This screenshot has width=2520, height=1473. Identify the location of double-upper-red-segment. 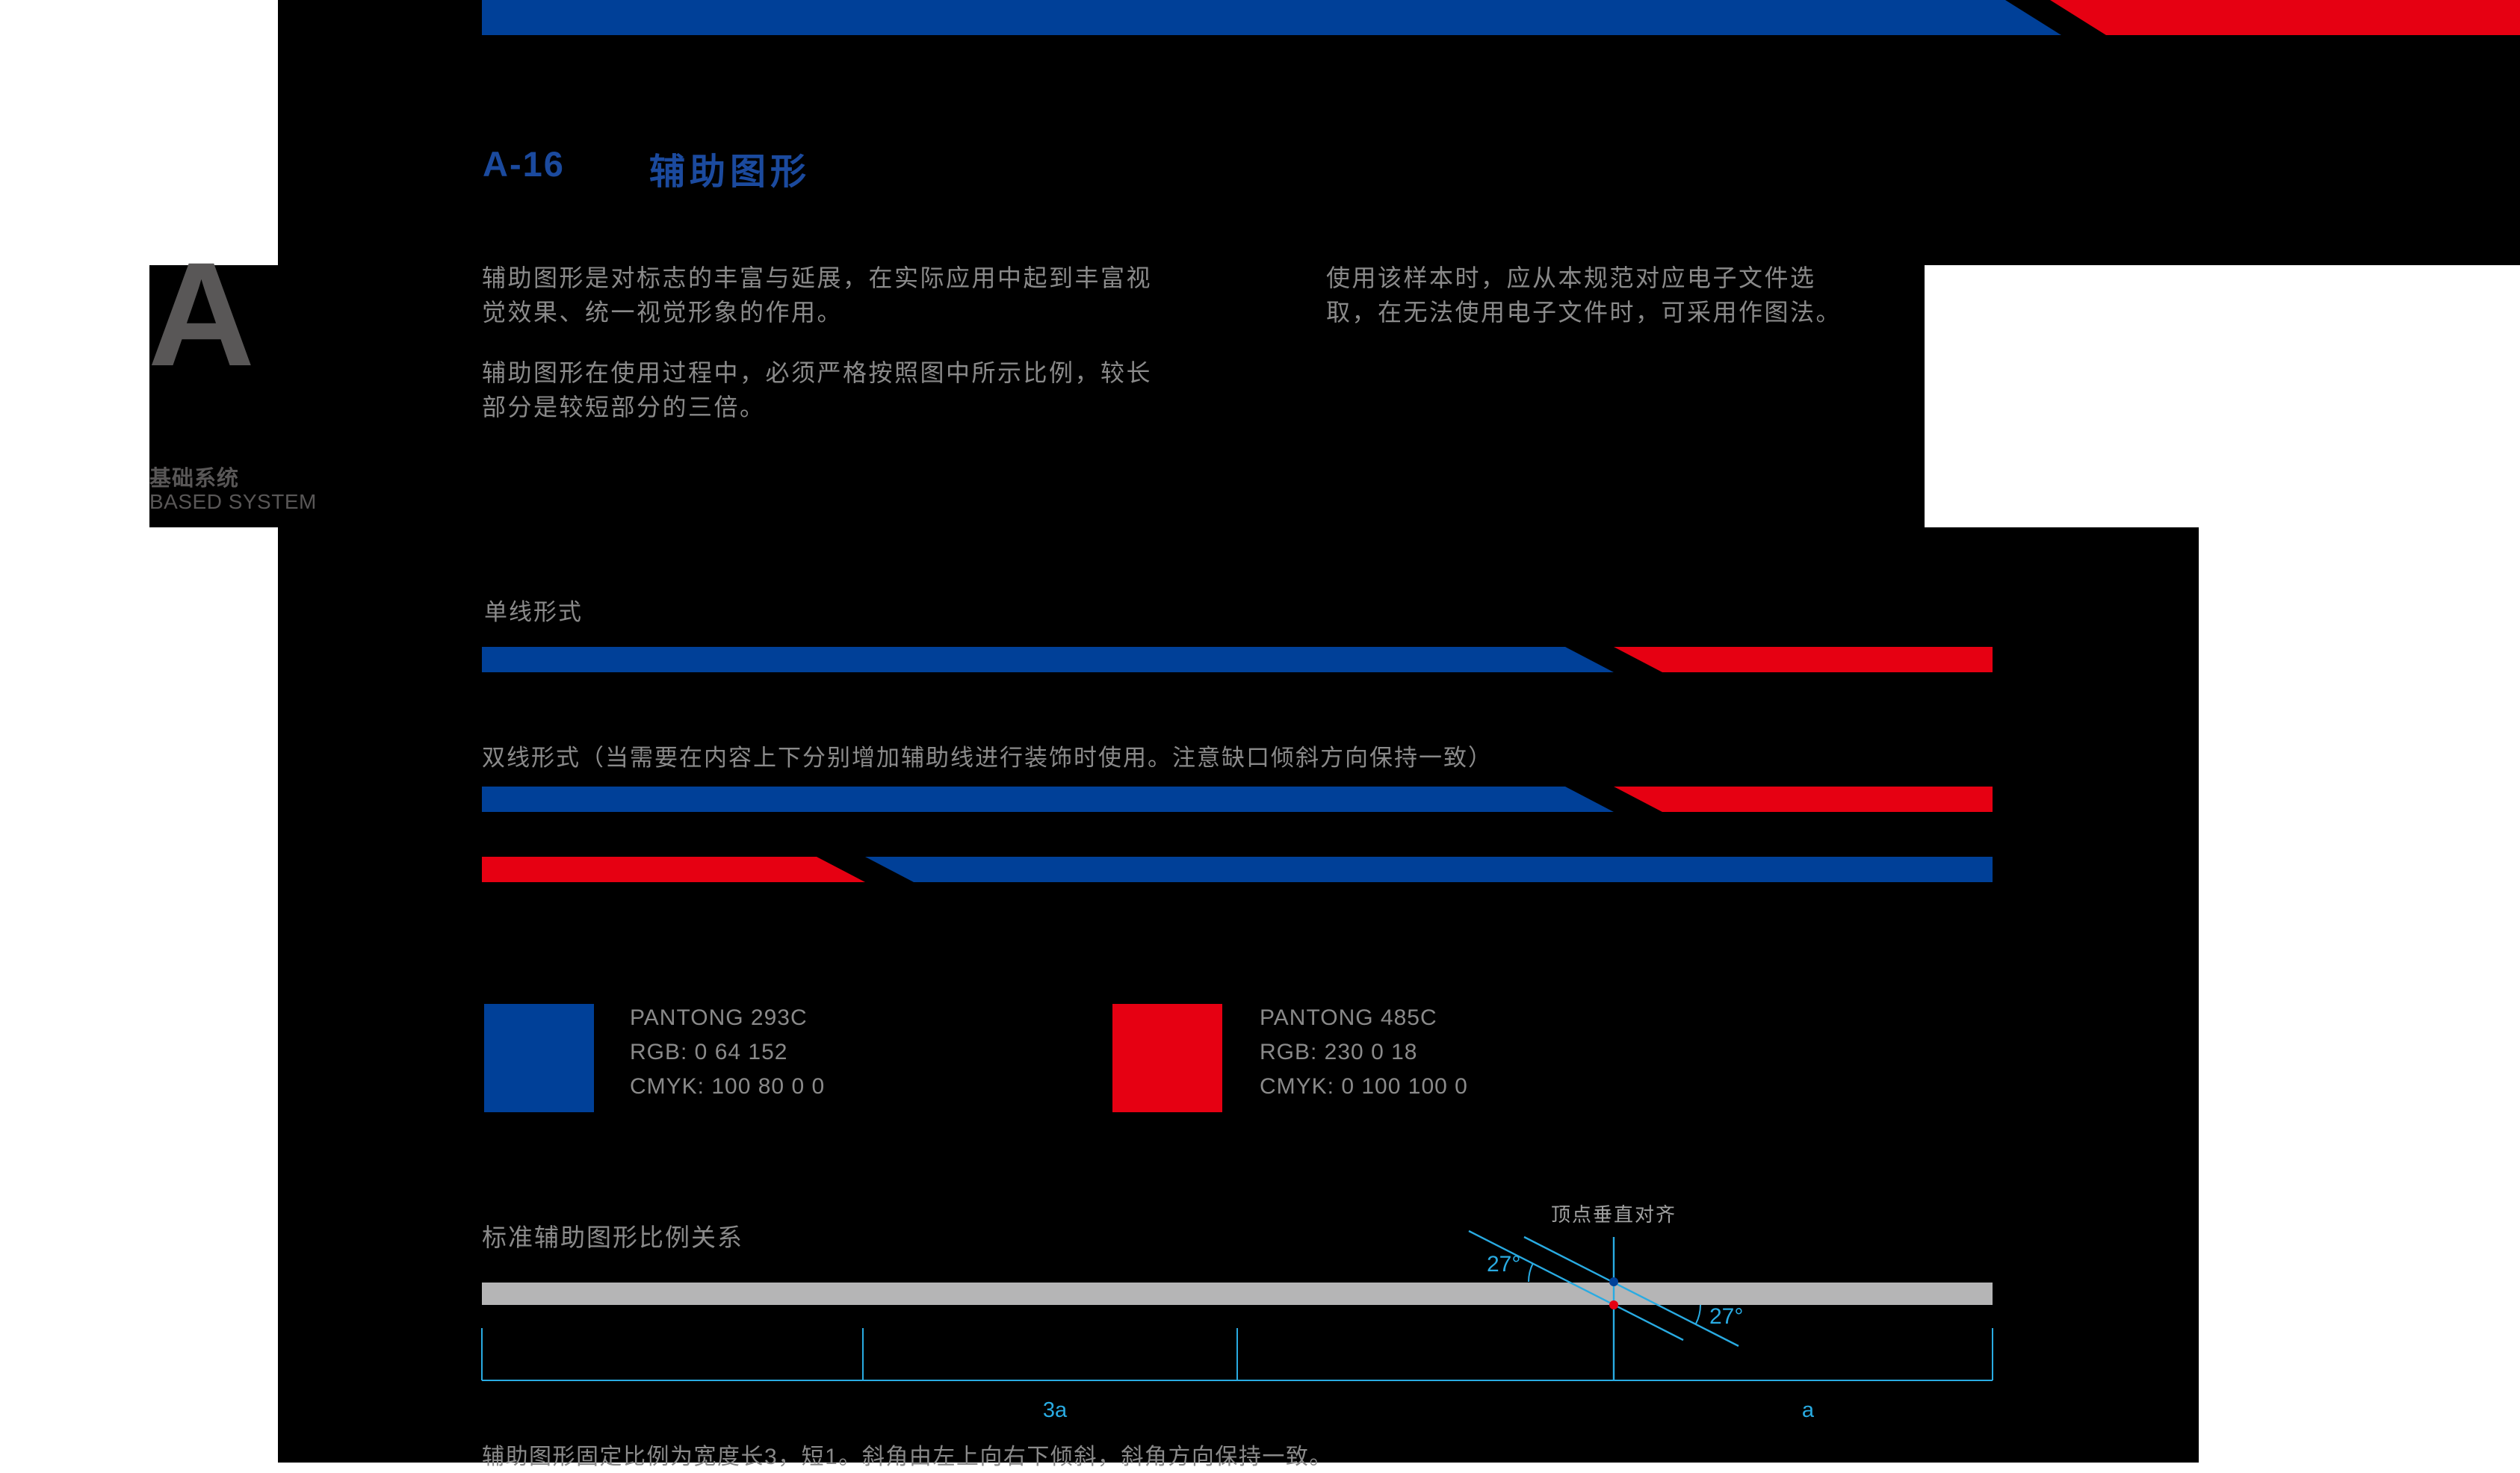
(1803, 800).